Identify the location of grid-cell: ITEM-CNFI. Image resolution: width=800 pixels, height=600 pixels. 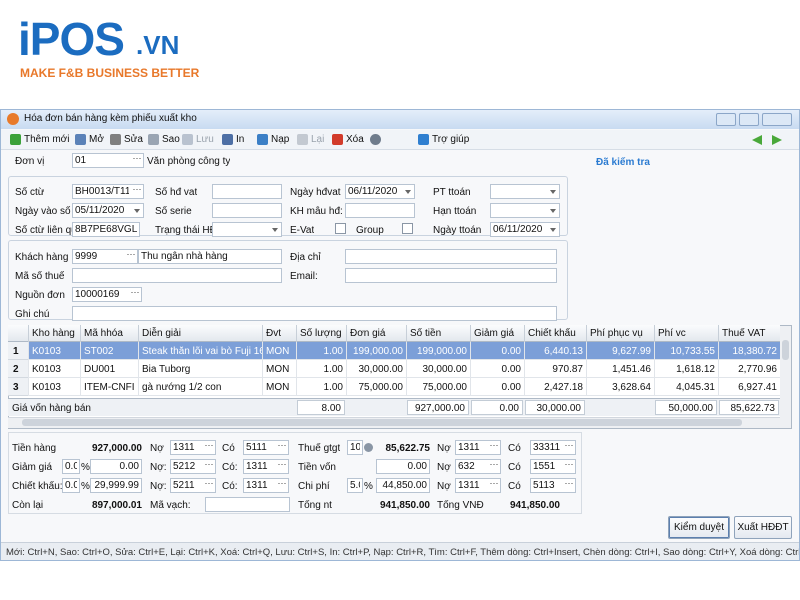
(109, 387).